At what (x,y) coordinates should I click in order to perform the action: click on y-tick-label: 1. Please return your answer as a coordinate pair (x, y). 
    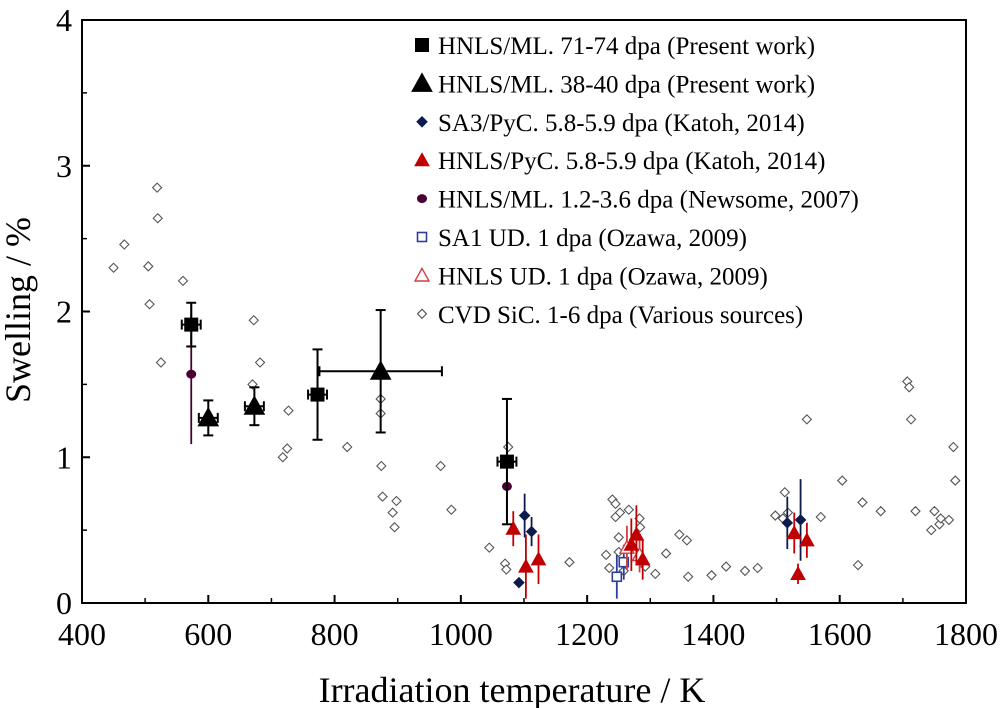
    Looking at the image, I should click on (64, 457).